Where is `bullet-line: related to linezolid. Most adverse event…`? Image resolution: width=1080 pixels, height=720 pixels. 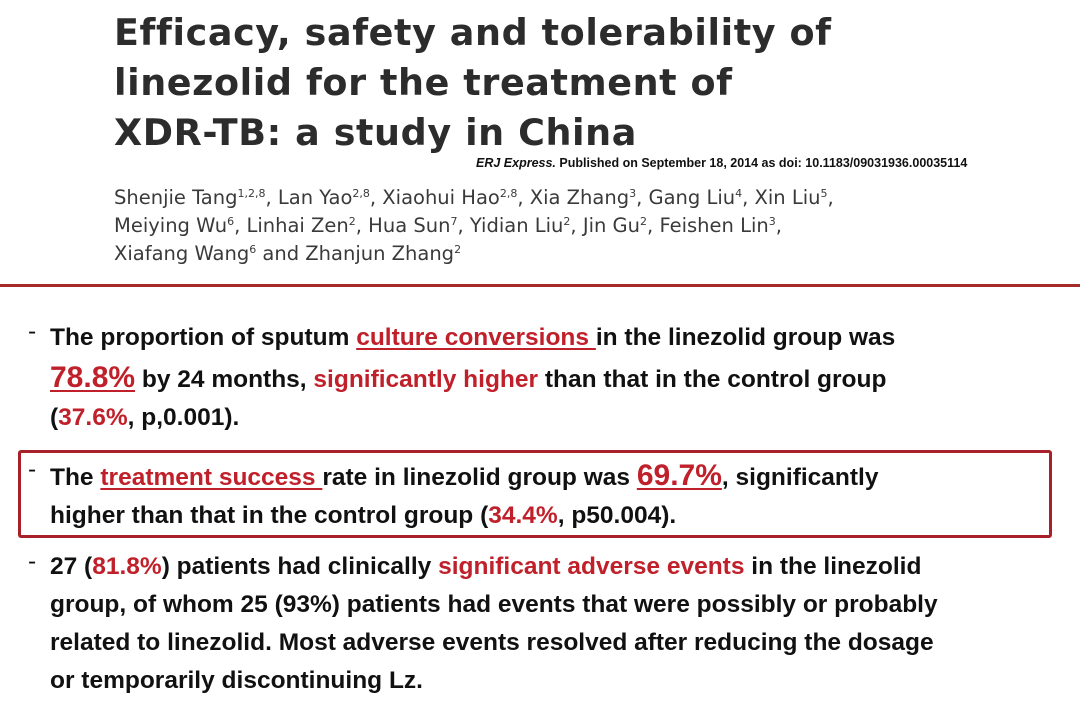
bullet-line: related to linezolid. Most adverse event… is located at coordinates (492, 642).